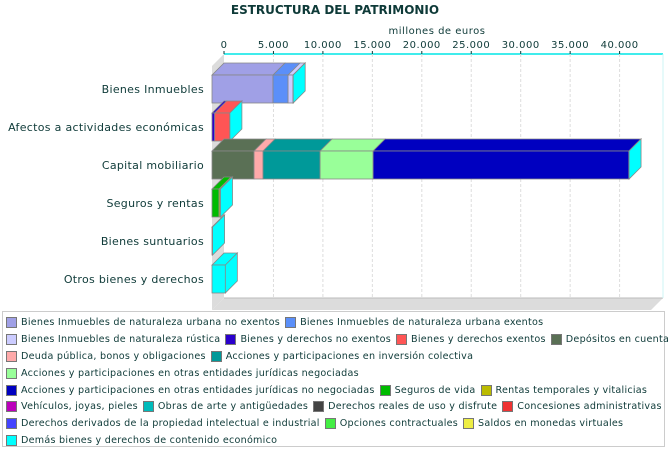  I want to click on bar-segment-top, so click(248, 69).